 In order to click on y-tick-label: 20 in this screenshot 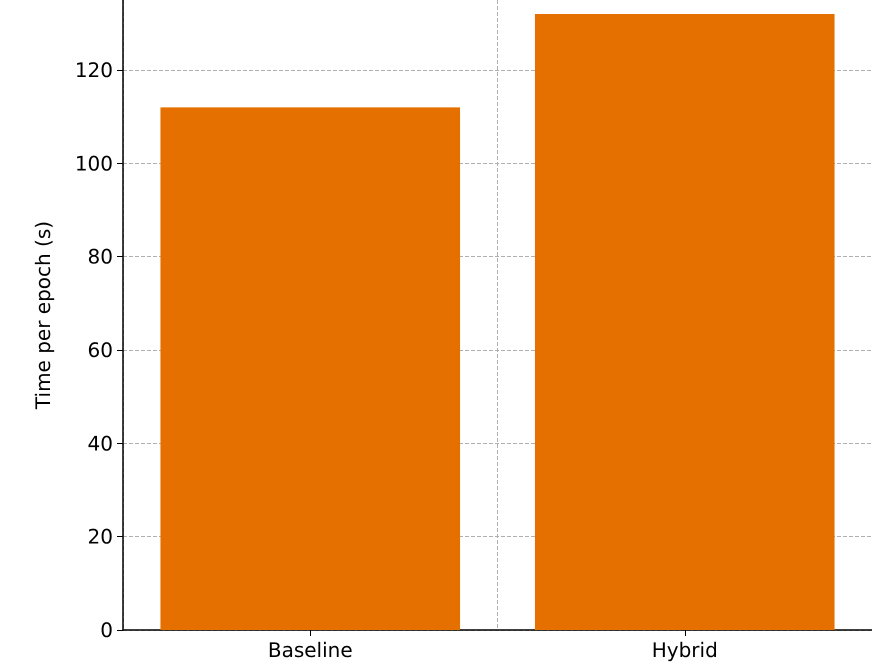, I will do `click(100, 536)`.